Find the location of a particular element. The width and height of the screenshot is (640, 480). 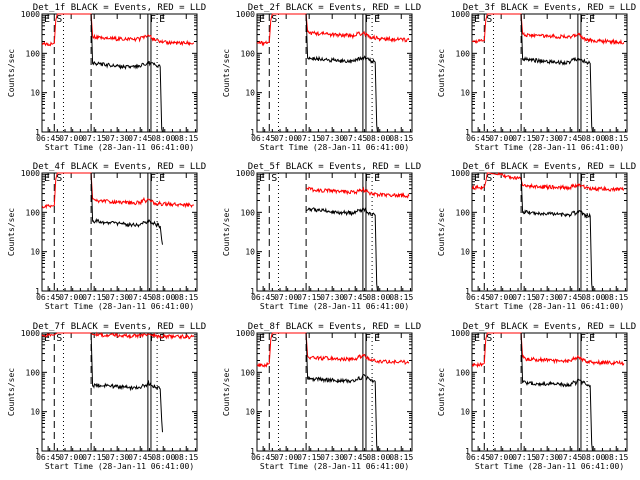

subplot-title: Det_2f BLACK = Events, RED = LLD is located at coordinates (334, 8).